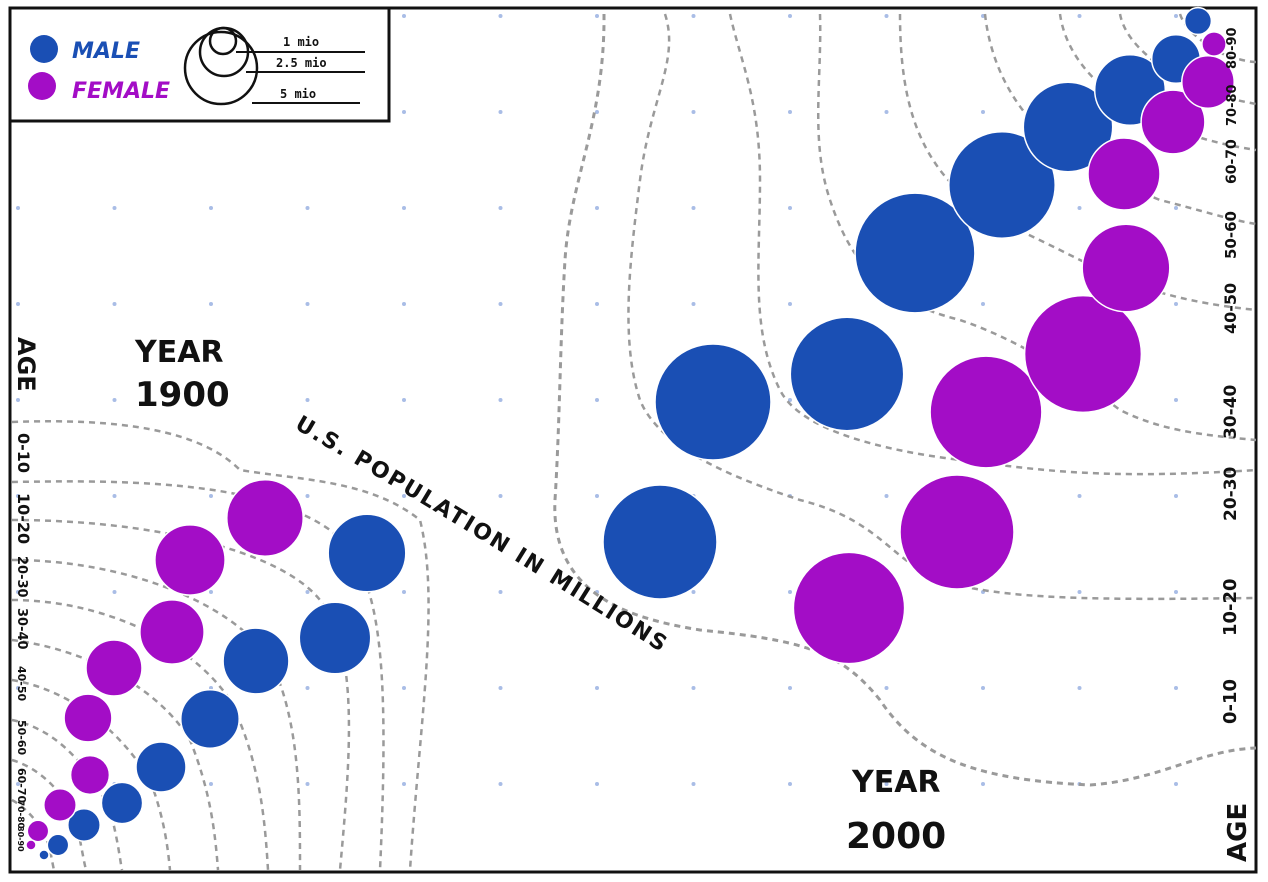  Describe the element at coordinates (26, 364) in the screenshot. I see `age-axis-label-1900: AGE` at that location.